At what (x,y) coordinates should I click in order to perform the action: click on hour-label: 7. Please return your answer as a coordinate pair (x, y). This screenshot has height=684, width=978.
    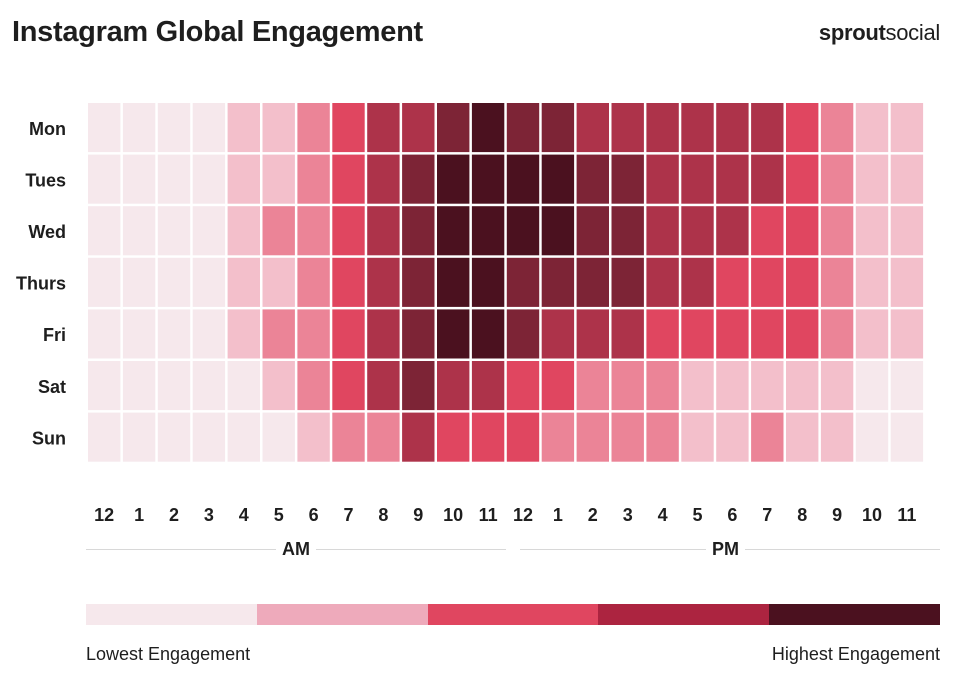
    Looking at the image, I should click on (348, 515).